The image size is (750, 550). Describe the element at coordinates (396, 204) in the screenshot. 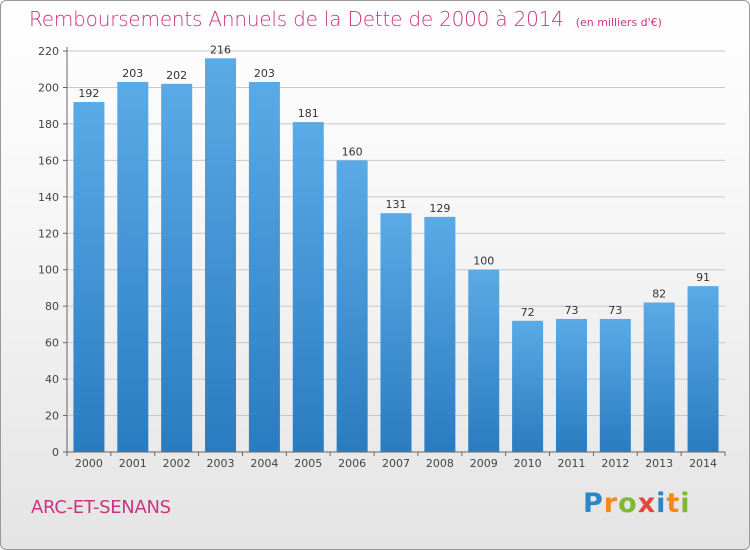

I see `data-label: 131` at that location.